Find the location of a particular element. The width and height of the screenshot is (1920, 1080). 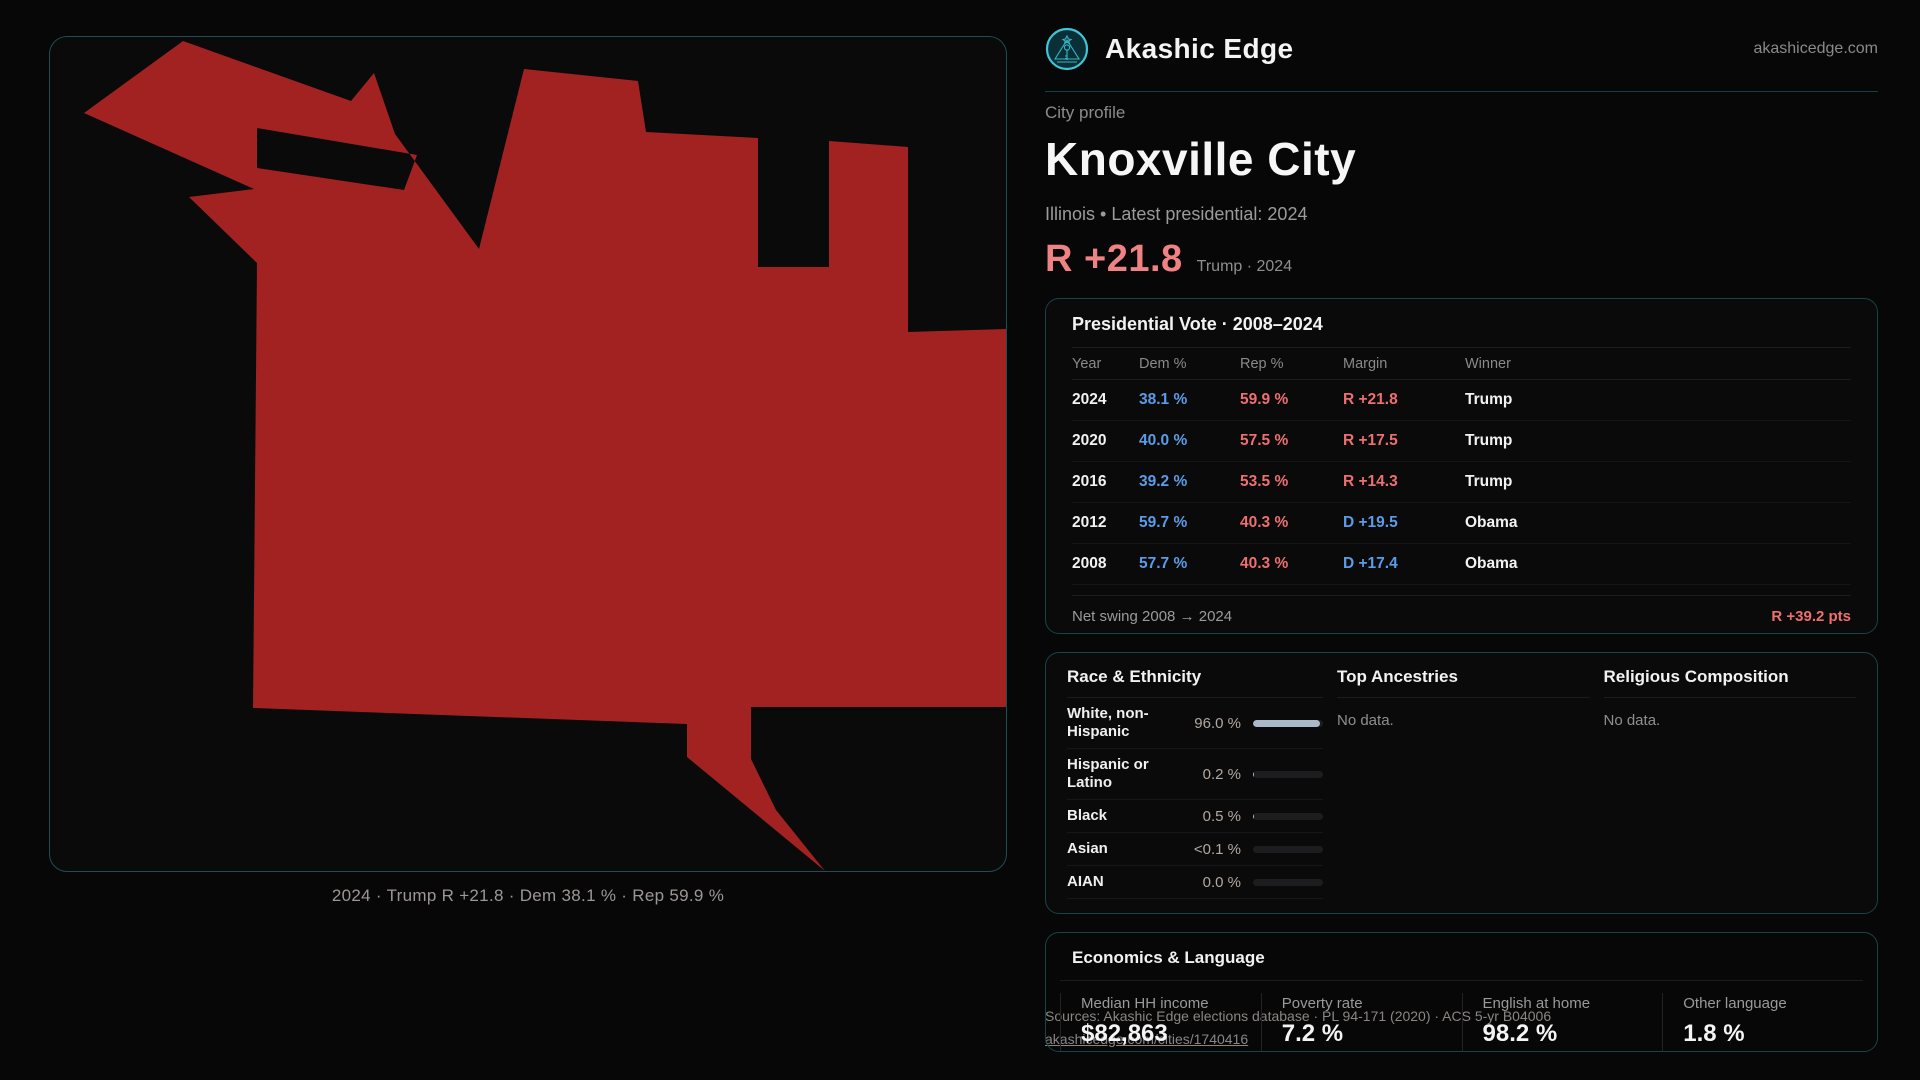

race-title: Race & Ethnicity is located at coordinates (1134, 676).